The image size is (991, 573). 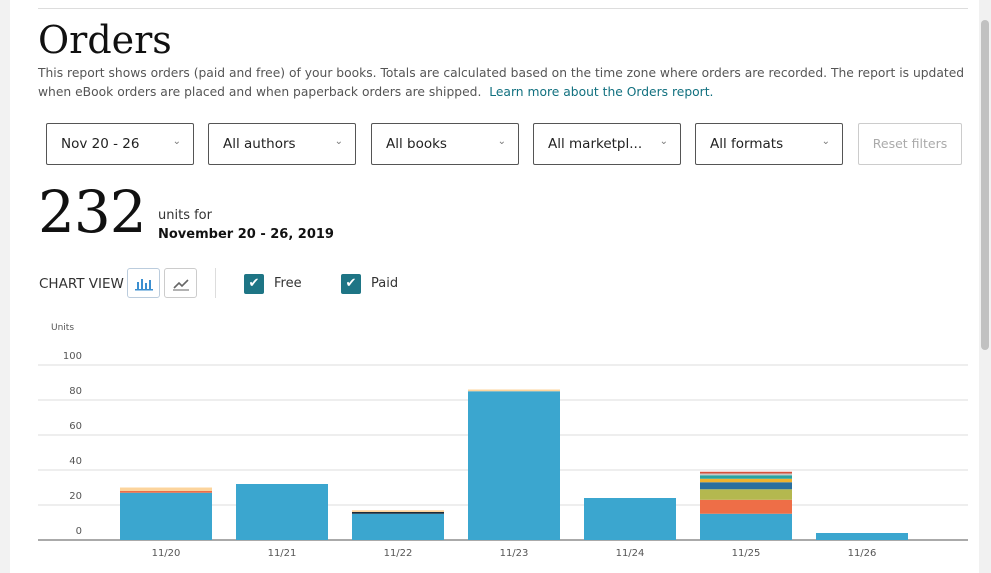 What do you see at coordinates (79, 531) in the screenshot?
I see `y-tick-label: 0` at bounding box center [79, 531].